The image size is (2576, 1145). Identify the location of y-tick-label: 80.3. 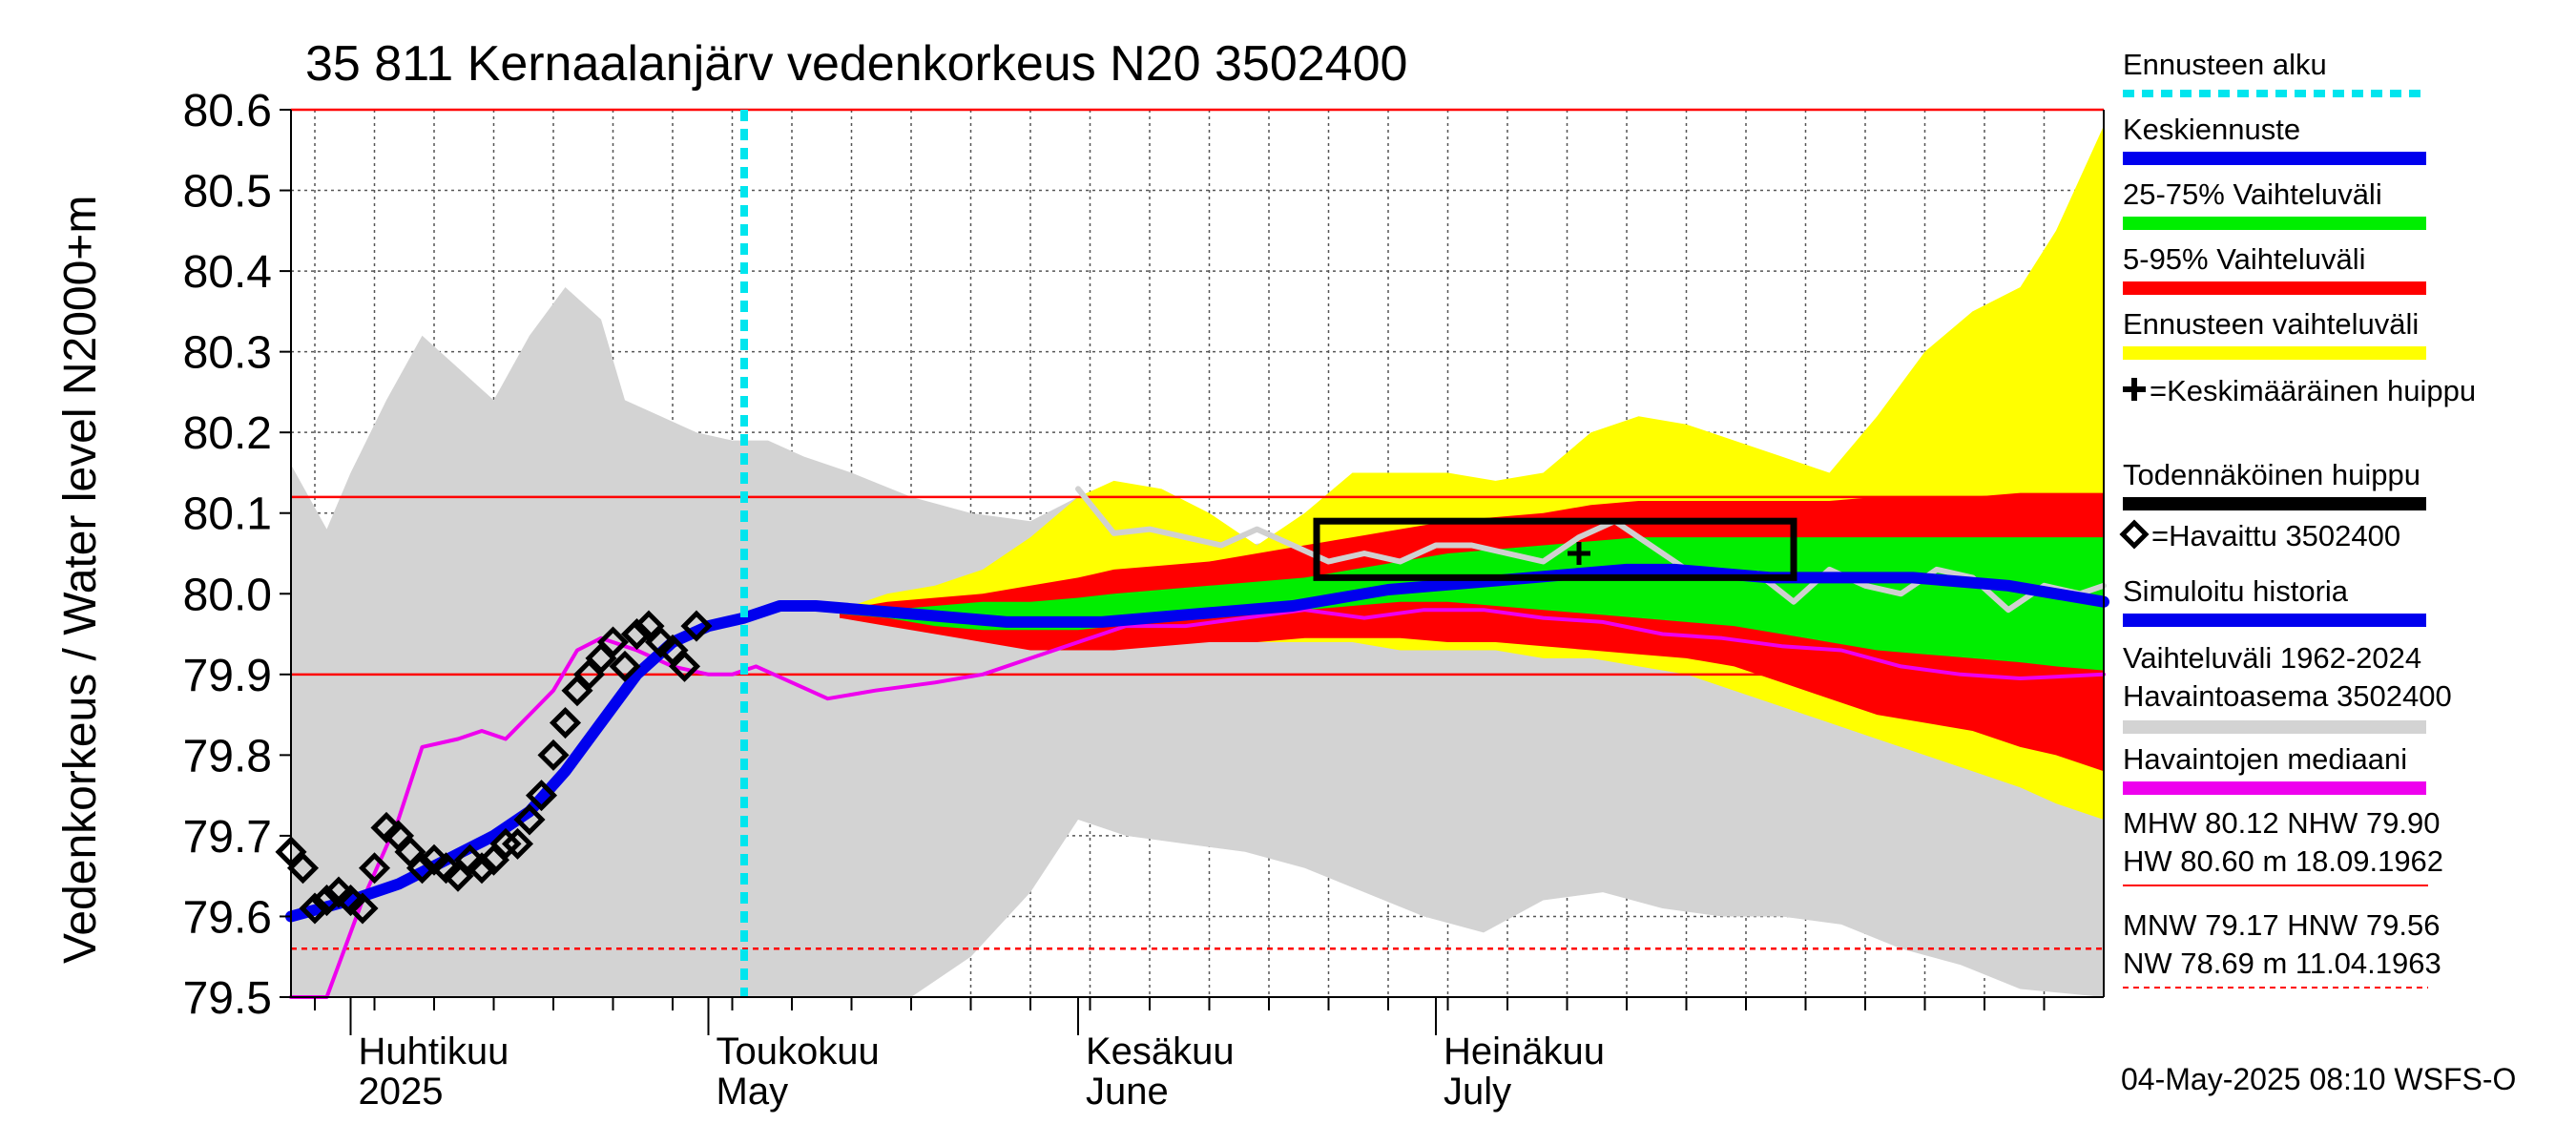
(227, 353).